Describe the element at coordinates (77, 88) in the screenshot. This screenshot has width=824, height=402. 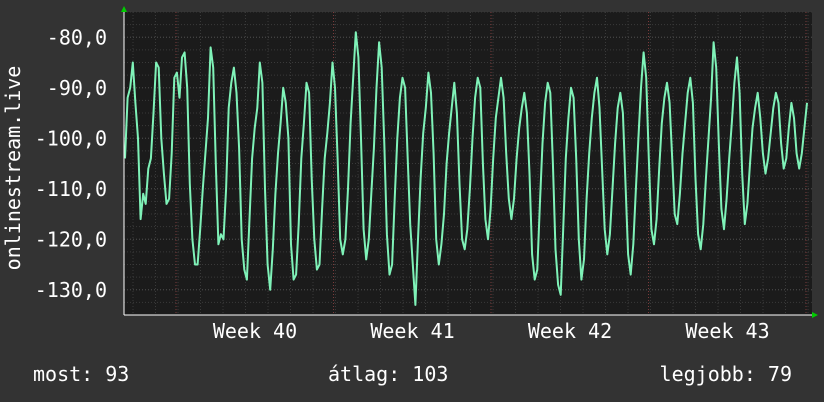
I see `y-tick-label: -90,0` at that location.